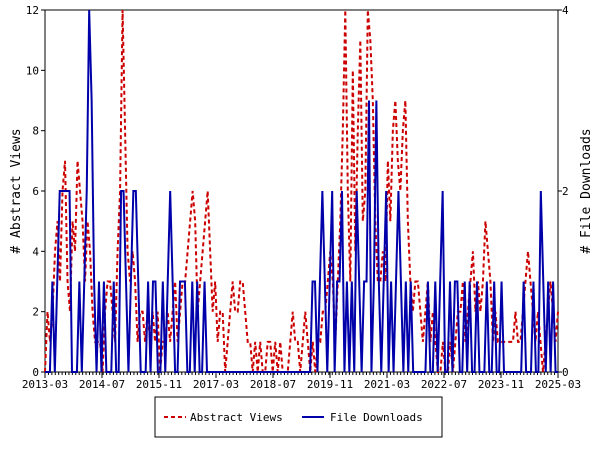 The width and height of the screenshot is (600, 450). Describe the element at coordinates (565, 372) in the screenshot. I see `y2-tick-label: 0` at that location.